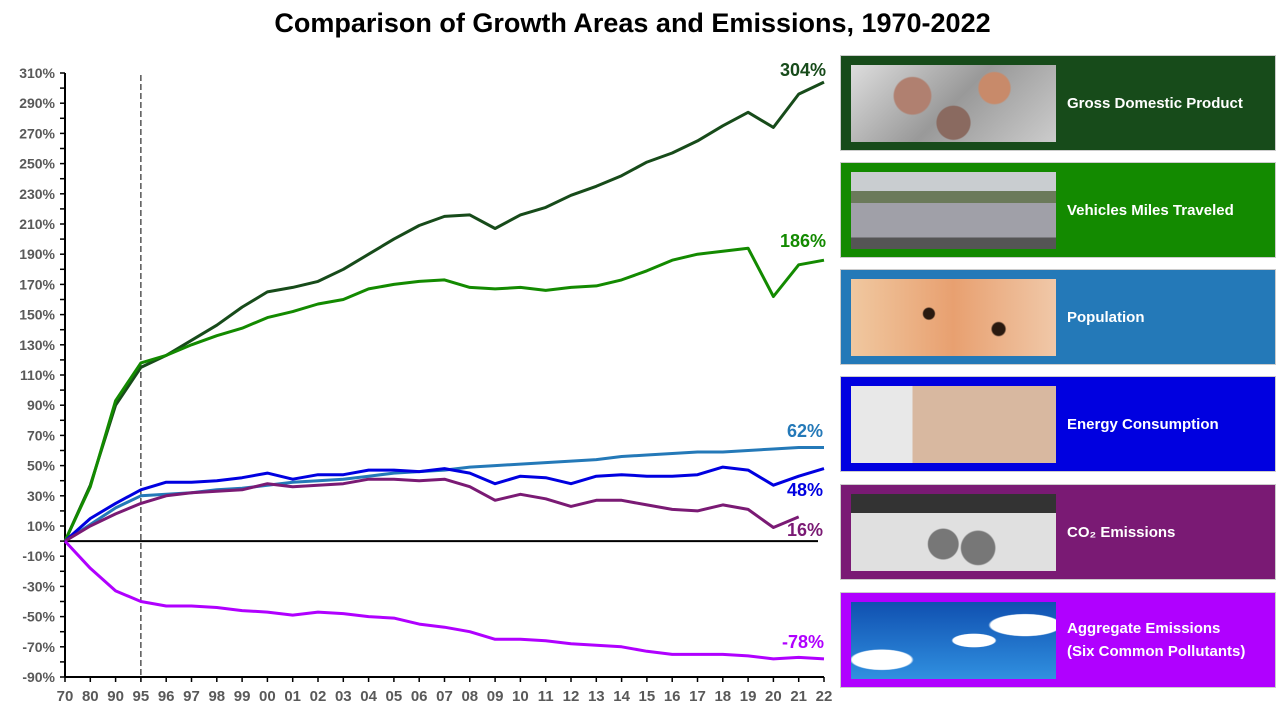 The height and width of the screenshot is (720, 1280). What do you see at coordinates (1058, 532) in the screenshot?
I see `legend-panel-4: CO₂ Emissions` at bounding box center [1058, 532].